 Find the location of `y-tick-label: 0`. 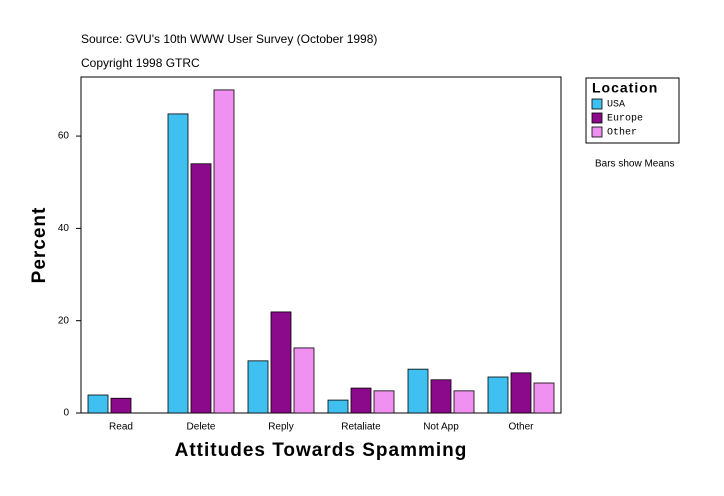

y-tick-label: 0 is located at coordinates (66, 413).